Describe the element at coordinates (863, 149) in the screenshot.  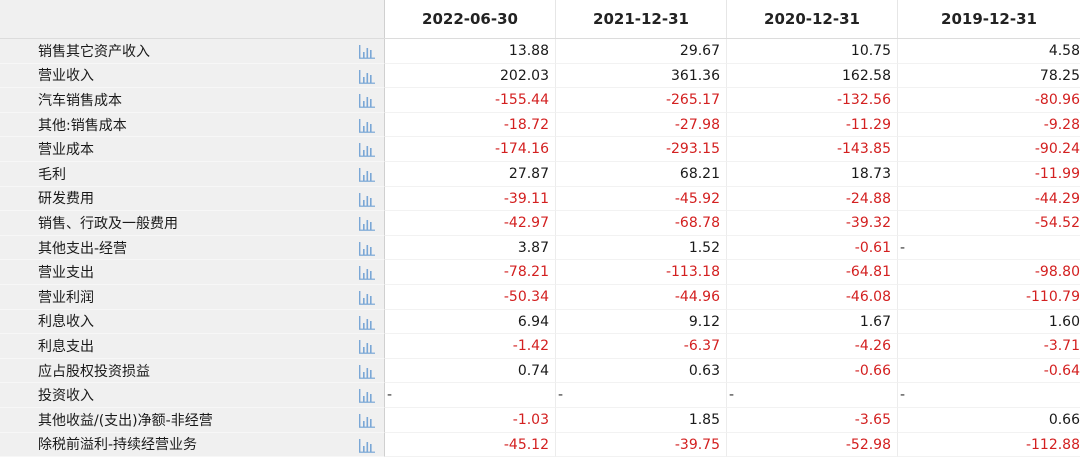
I see `cell-value: -143.85` at that location.